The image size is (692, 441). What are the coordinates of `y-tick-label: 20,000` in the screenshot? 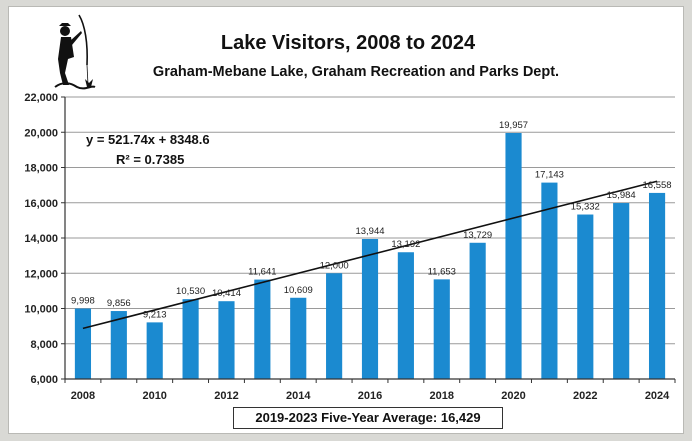 It's located at (41, 133).